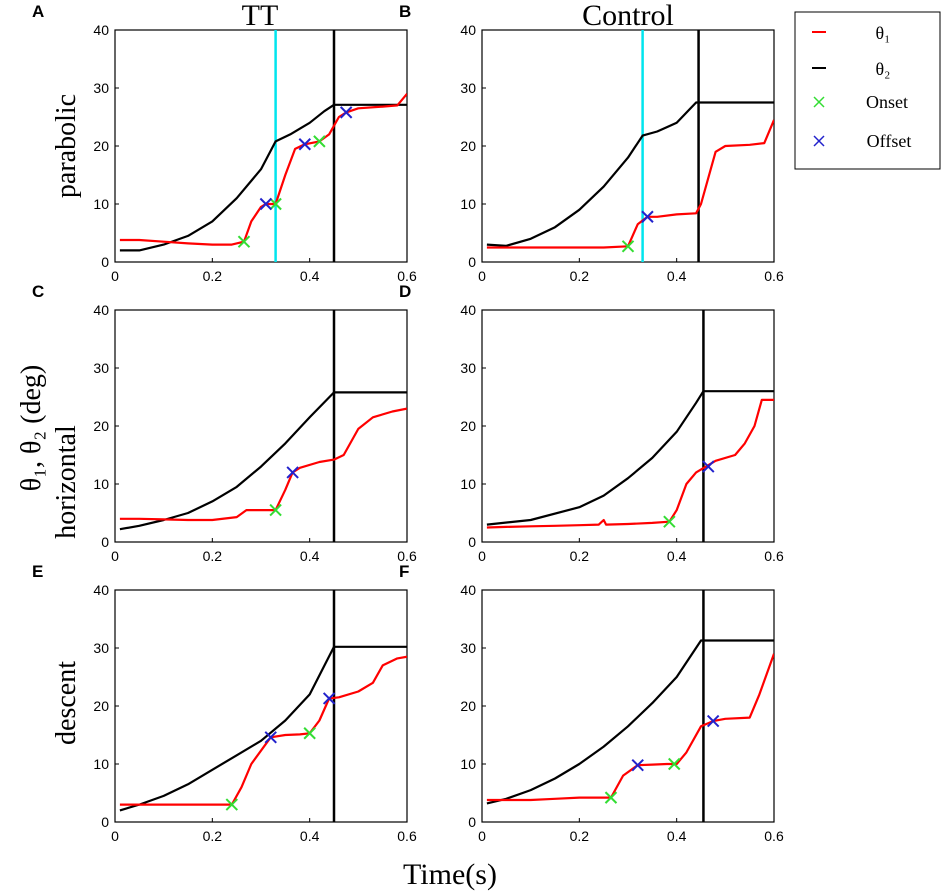  I want to click on panel-c-ytick-label-2: 20, so click(101, 426).